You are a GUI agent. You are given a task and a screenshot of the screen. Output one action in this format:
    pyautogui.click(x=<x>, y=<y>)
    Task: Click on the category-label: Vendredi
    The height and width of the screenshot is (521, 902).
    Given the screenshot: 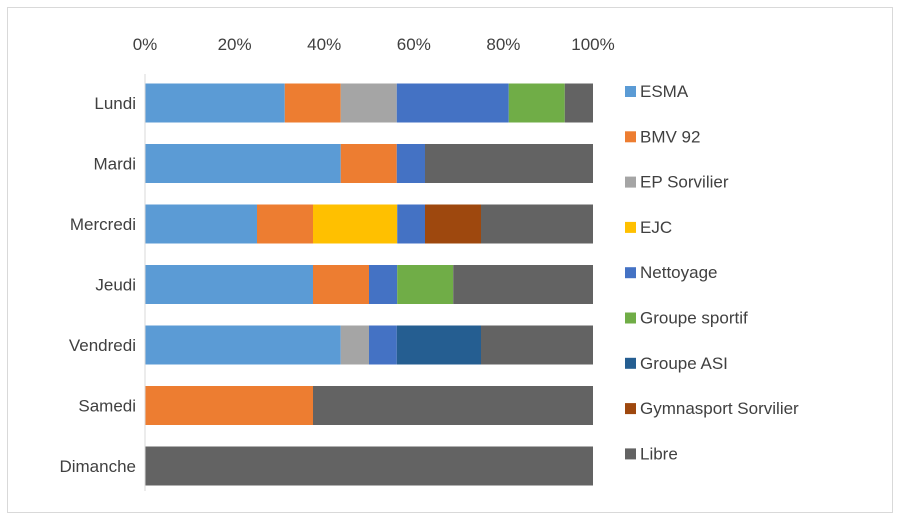 What is the action you would take?
    pyautogui.click(x=102, y=345)
    